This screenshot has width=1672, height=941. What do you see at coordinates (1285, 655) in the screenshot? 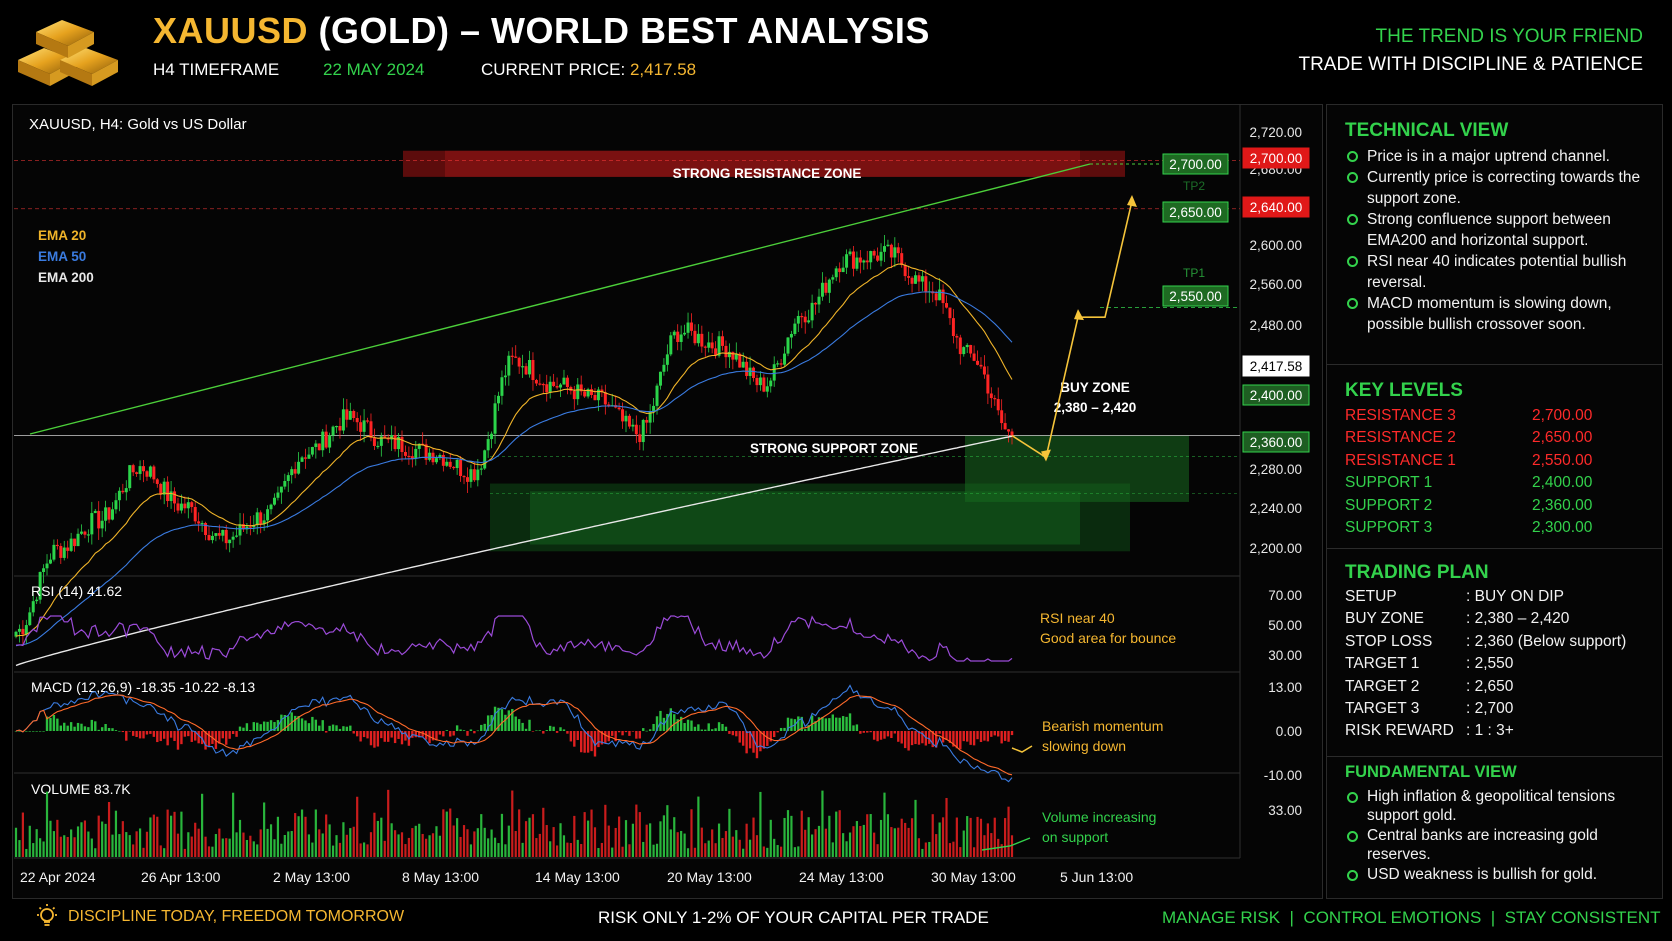
I see `rsi-tick: 30.00` at bounding box center [1285, 655].